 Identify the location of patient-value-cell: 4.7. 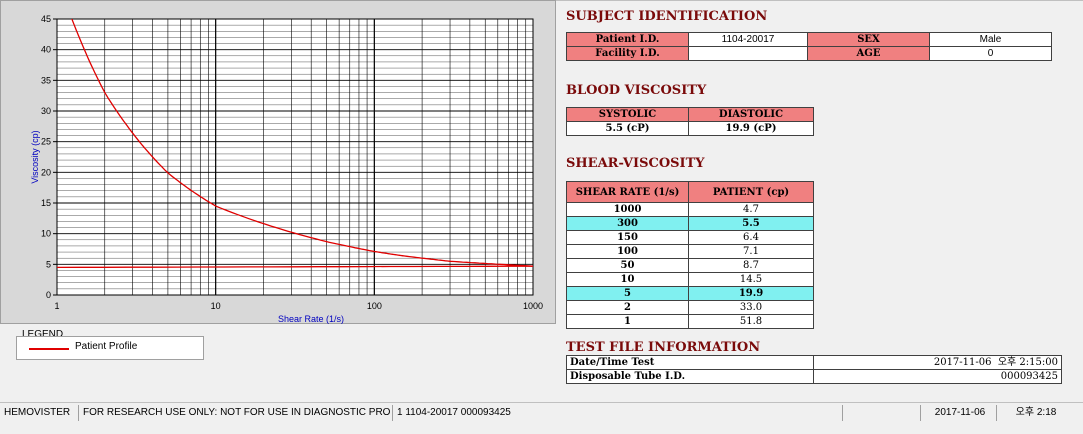
(751, 209).